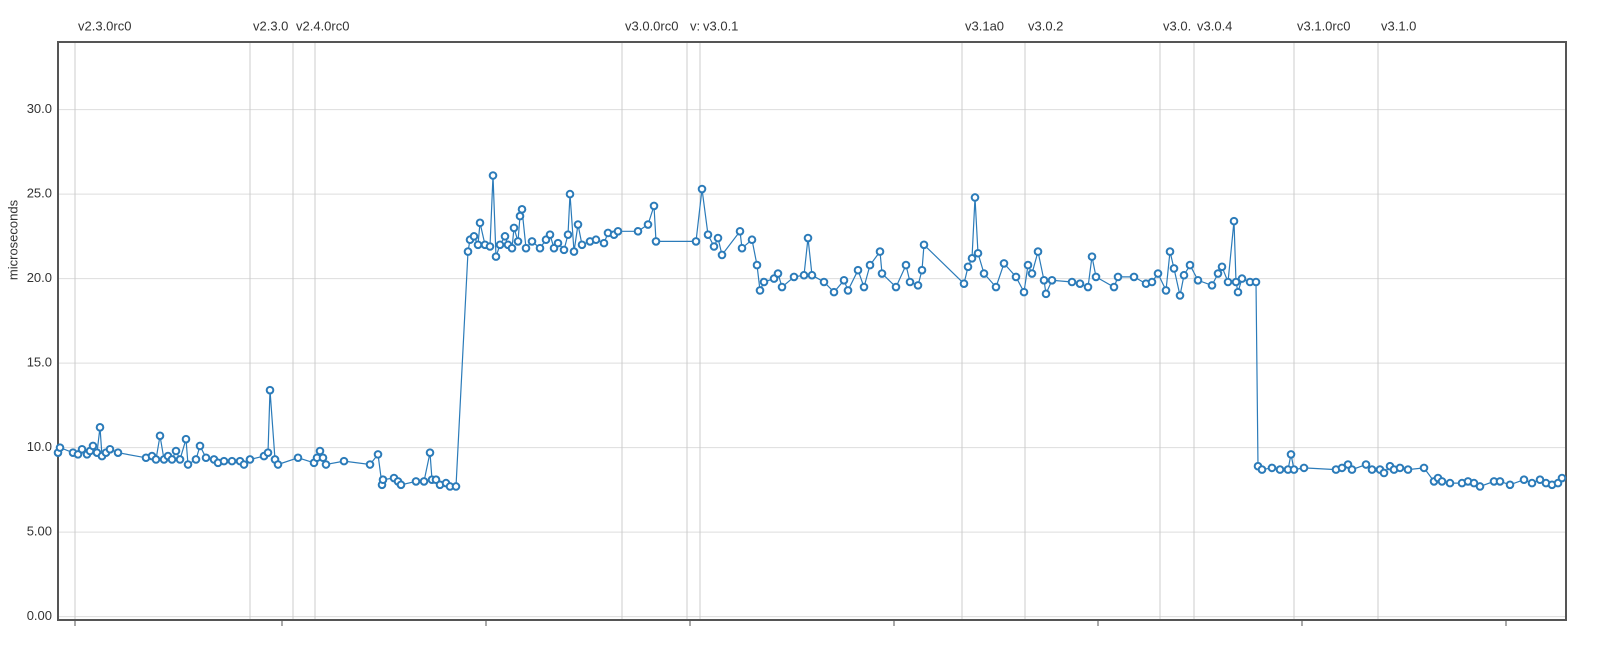 This screenshot has width=1606, height=651. I want to click on y-tick-label: 25.0, so click(39, 193).